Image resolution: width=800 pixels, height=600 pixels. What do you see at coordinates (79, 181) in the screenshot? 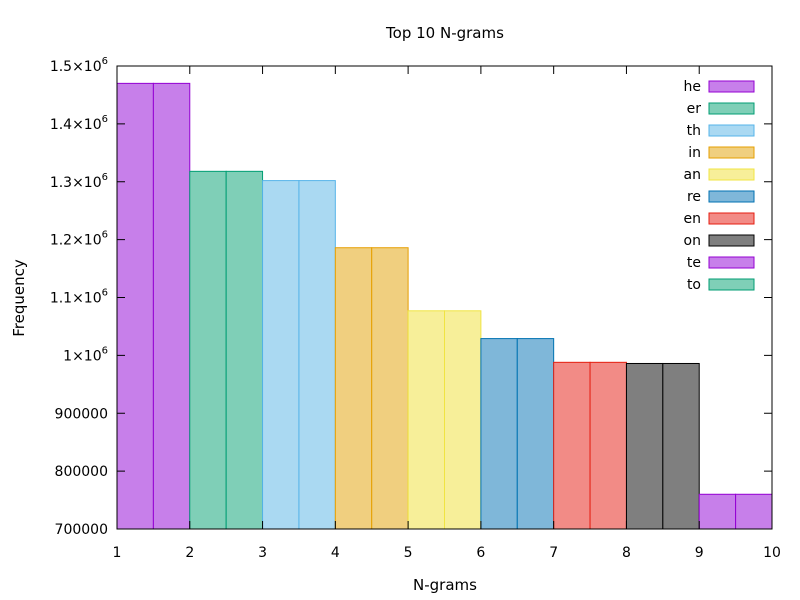
I see `y-tick-label: 1.3×10⁶` at bounding box center [79, 181].